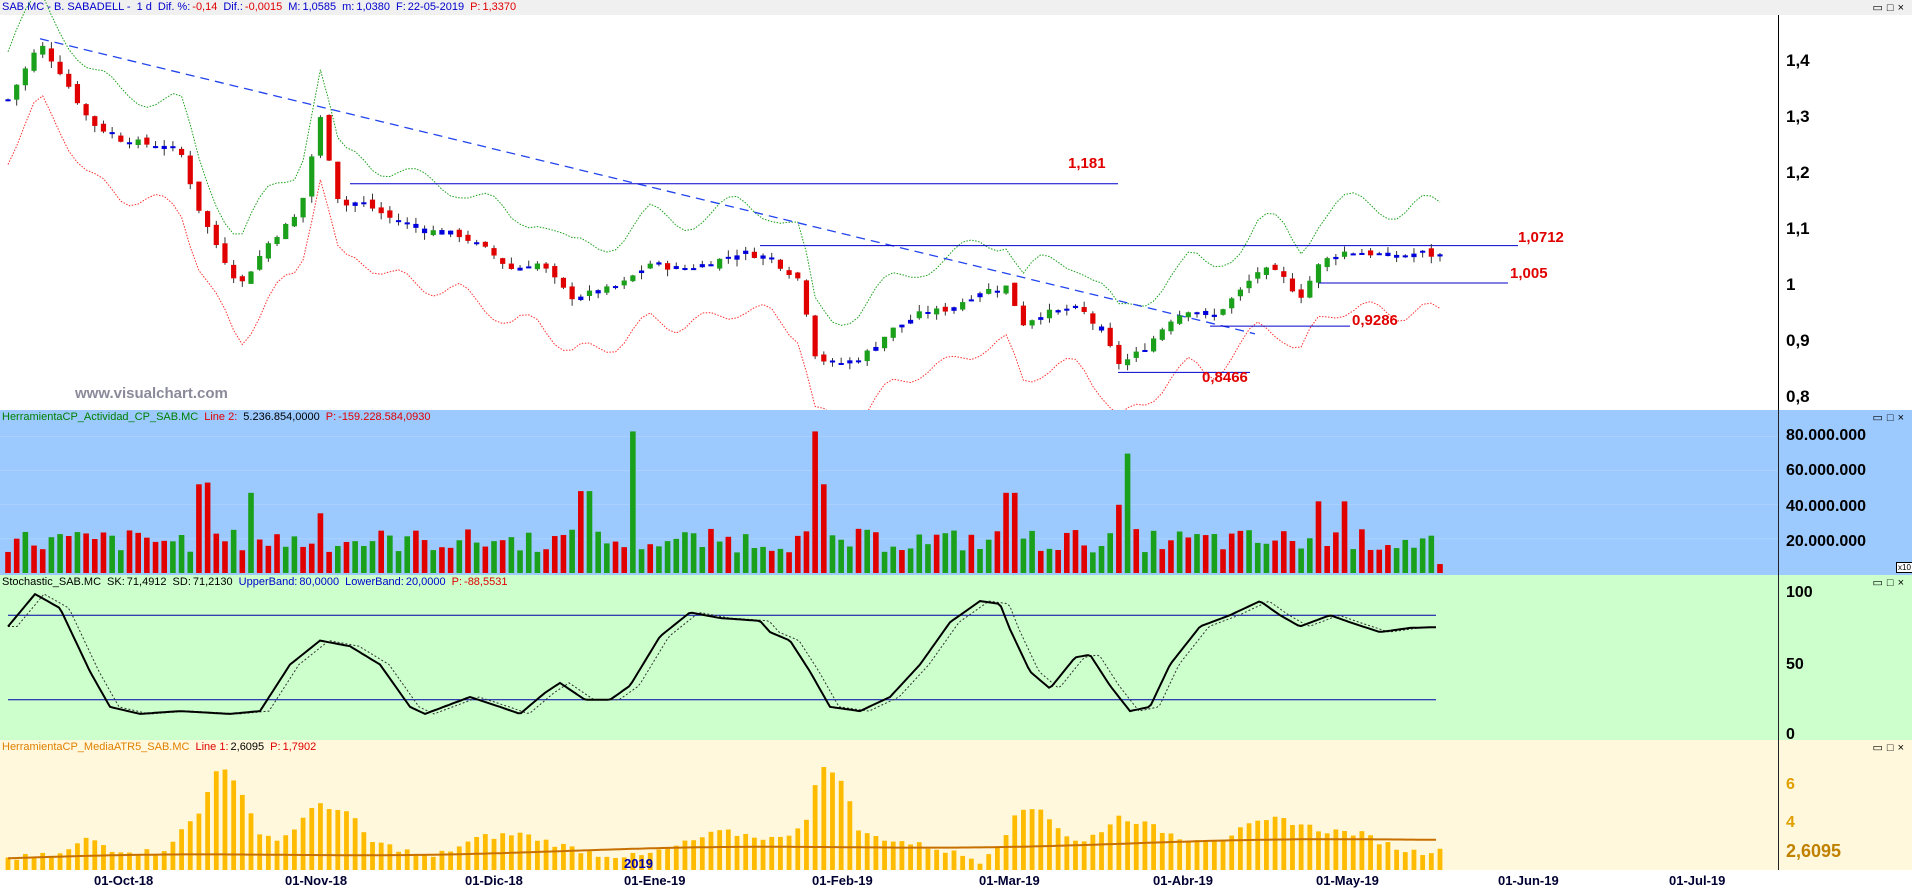 The width and height of the screenshot is (1912, 892). What do you see at coordinates (1528, 880) in the screenshot?
I see `xlabel-jun19: 01-Jun-19` at bounding box center [1528, 880].